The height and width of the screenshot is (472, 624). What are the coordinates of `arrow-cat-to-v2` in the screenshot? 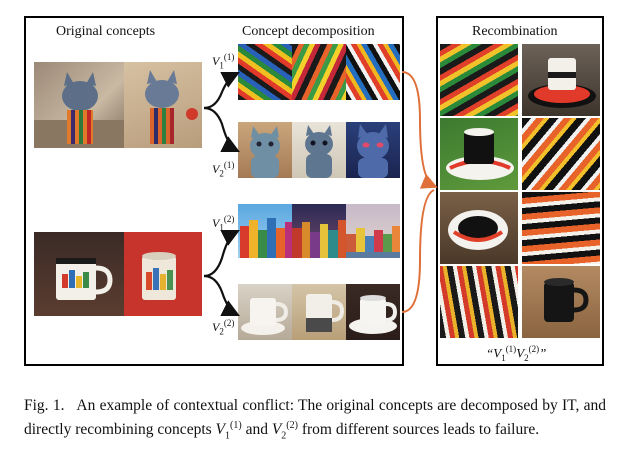 It's located at (221, 129).